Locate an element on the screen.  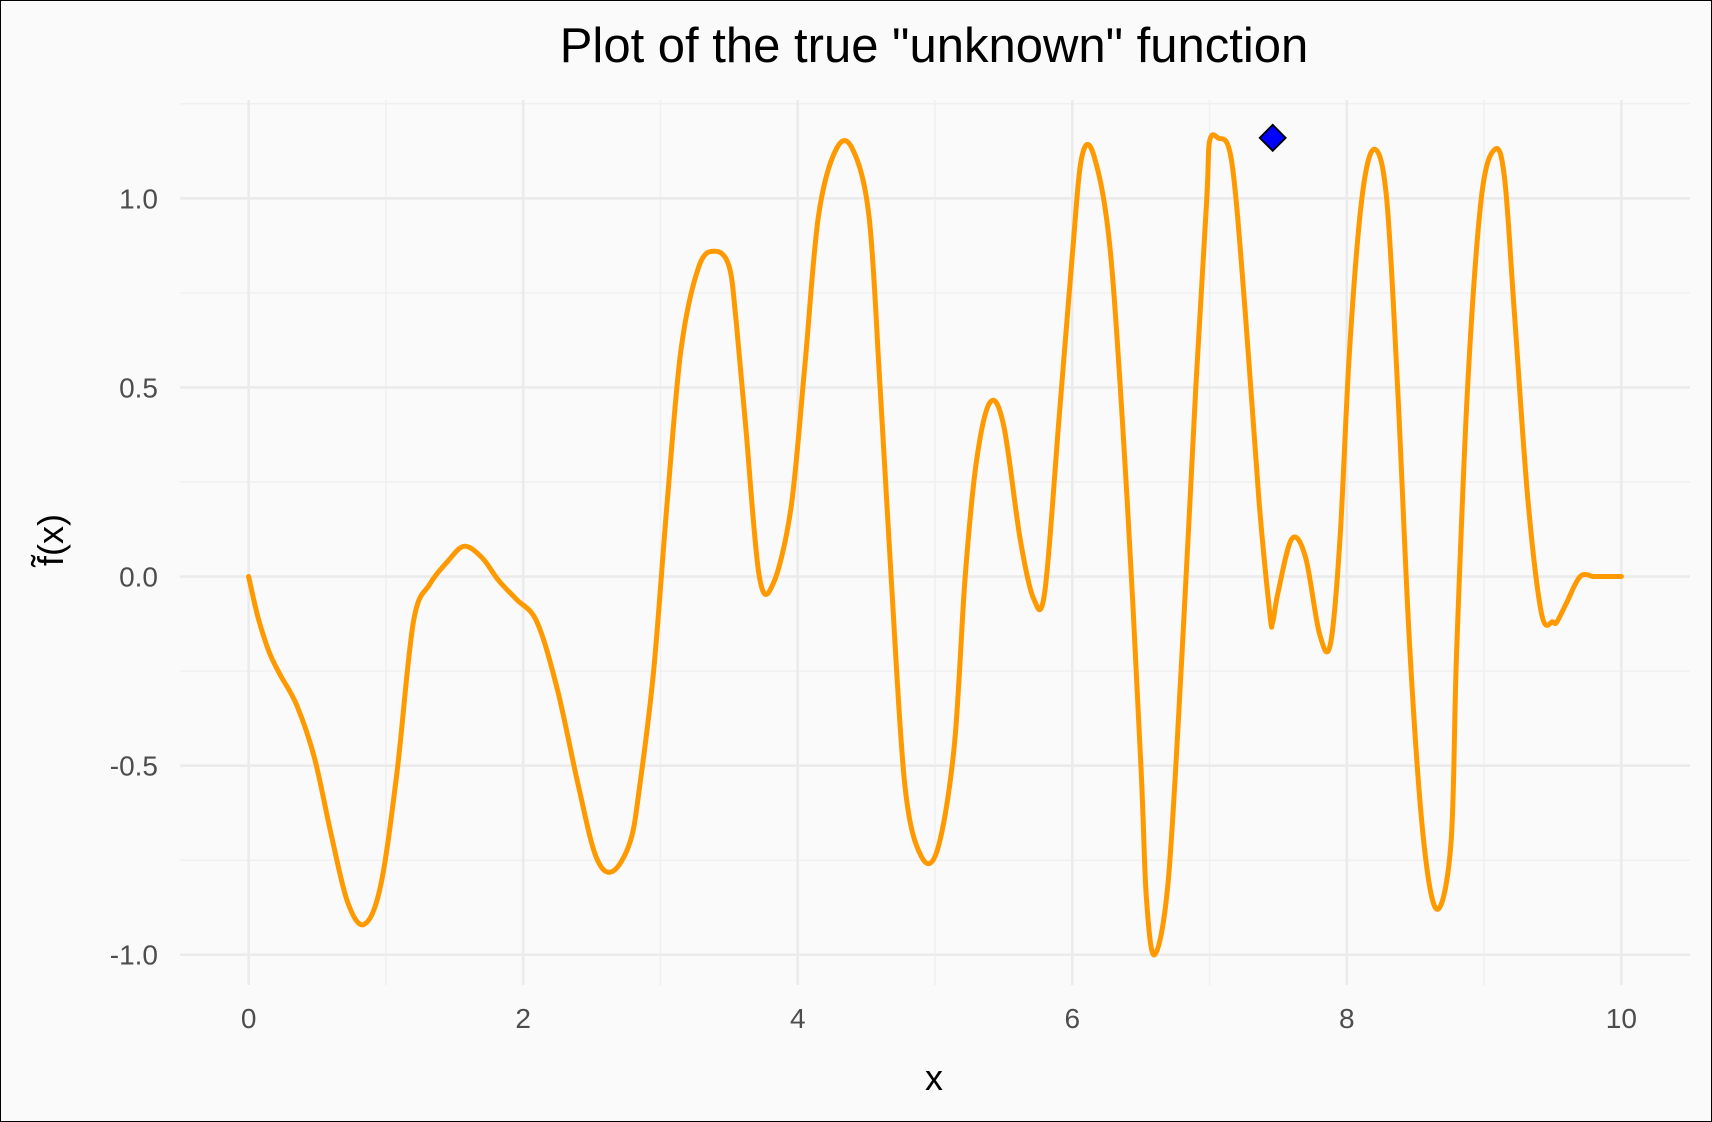
x-tick-labels: 0 2 4 6 8 10 is located at coordinates (939, 1018).